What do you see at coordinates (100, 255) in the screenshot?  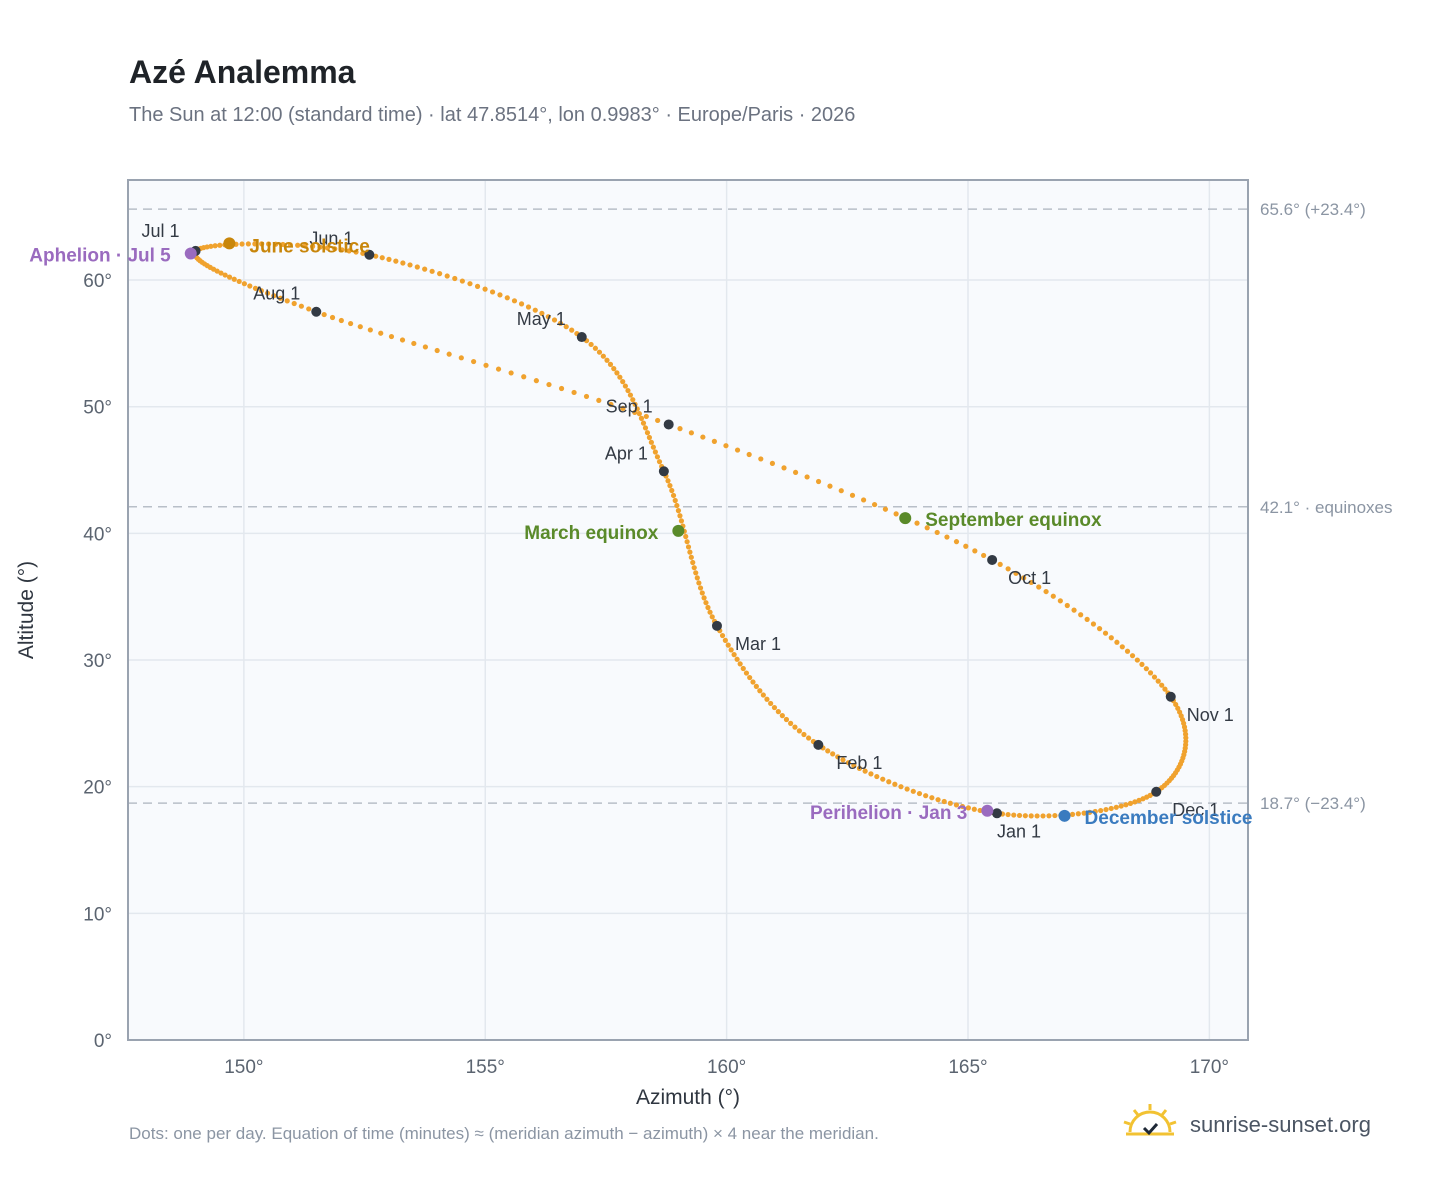 I see `event-label: Aphelion · Jul 5` at bounding box center [100, 255].